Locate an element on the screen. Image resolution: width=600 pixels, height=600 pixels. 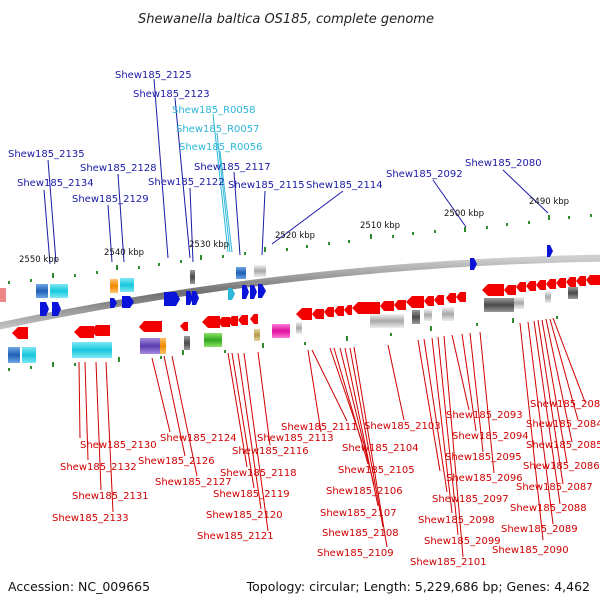
gene-label: Shew185_2130 is located at coordinates (118, 445).